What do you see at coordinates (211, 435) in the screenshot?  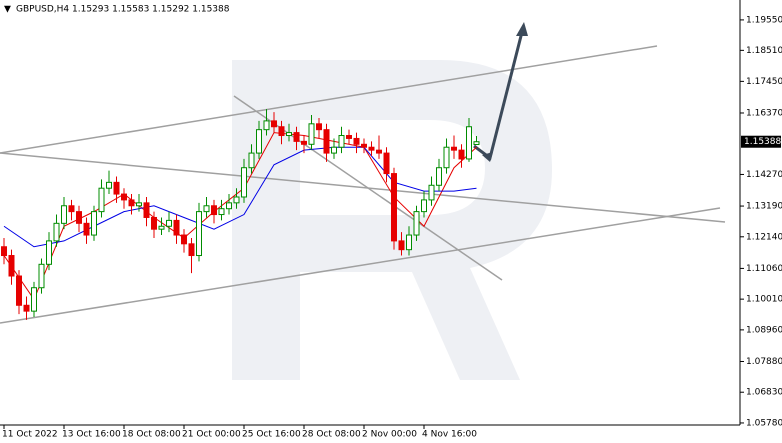 I see `x-tick-label: 21 Oct 00:00` at bounding box center [211, 435].